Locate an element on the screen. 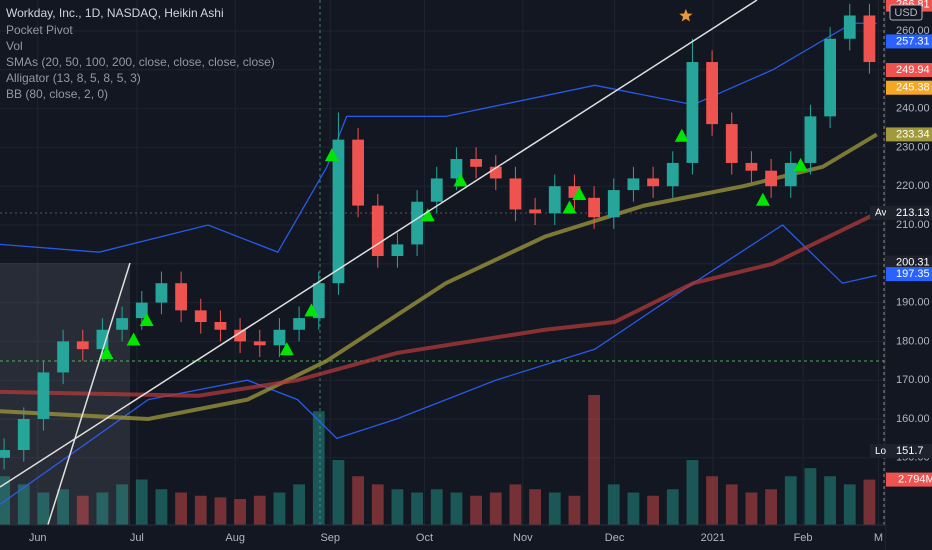  price-tag-label: 257.31 is located at coordinates (913, 41).